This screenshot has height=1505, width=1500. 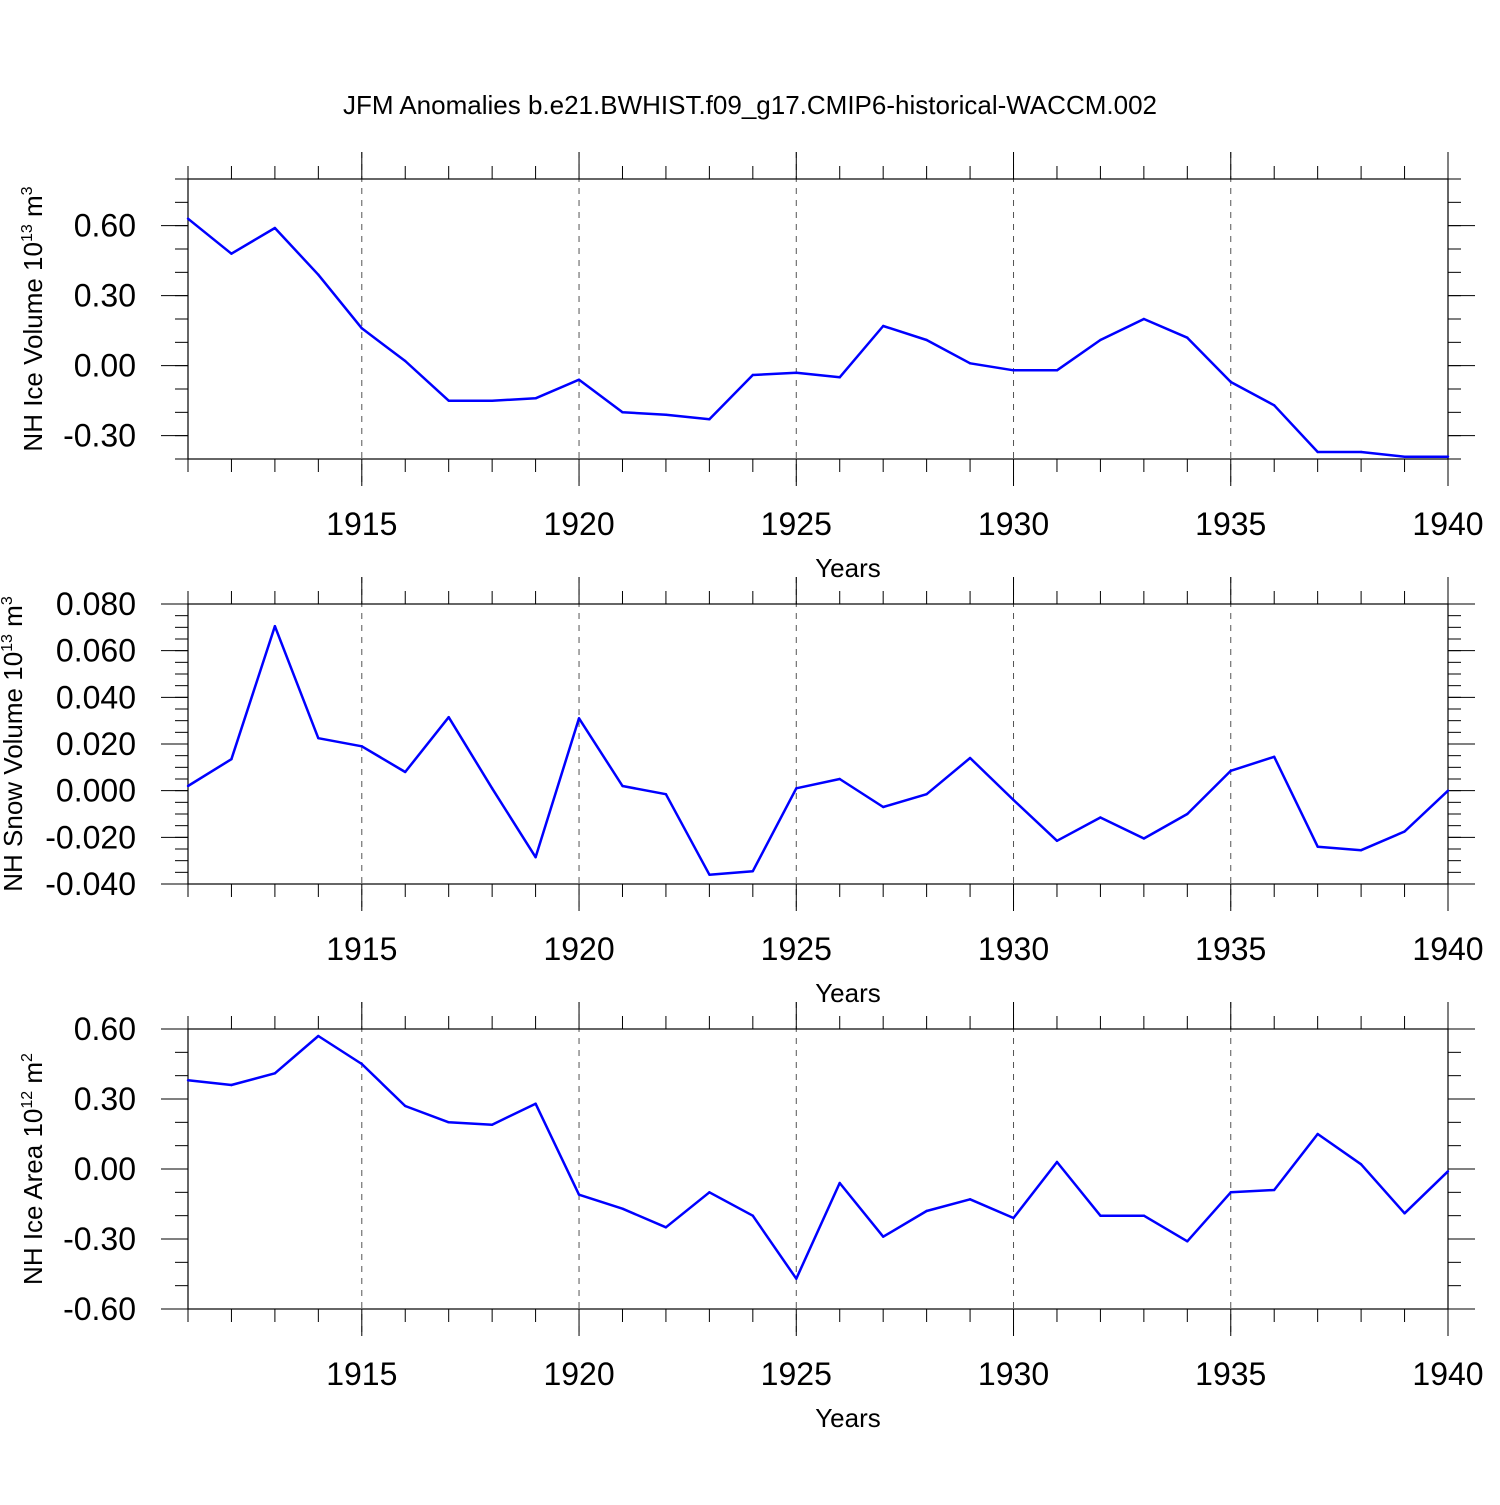 What do you see at coordinates (96, 604) in the screenshot?
I see `y-tick-label: 0.080` at bounding box center [96, 604].